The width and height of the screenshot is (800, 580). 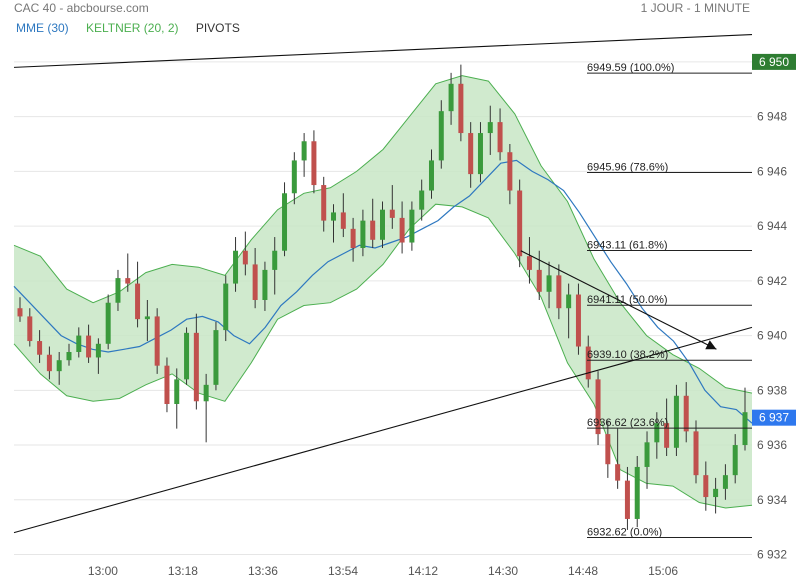 I want to click on y-tick-label: 6 944, so click(x=772, y=226).